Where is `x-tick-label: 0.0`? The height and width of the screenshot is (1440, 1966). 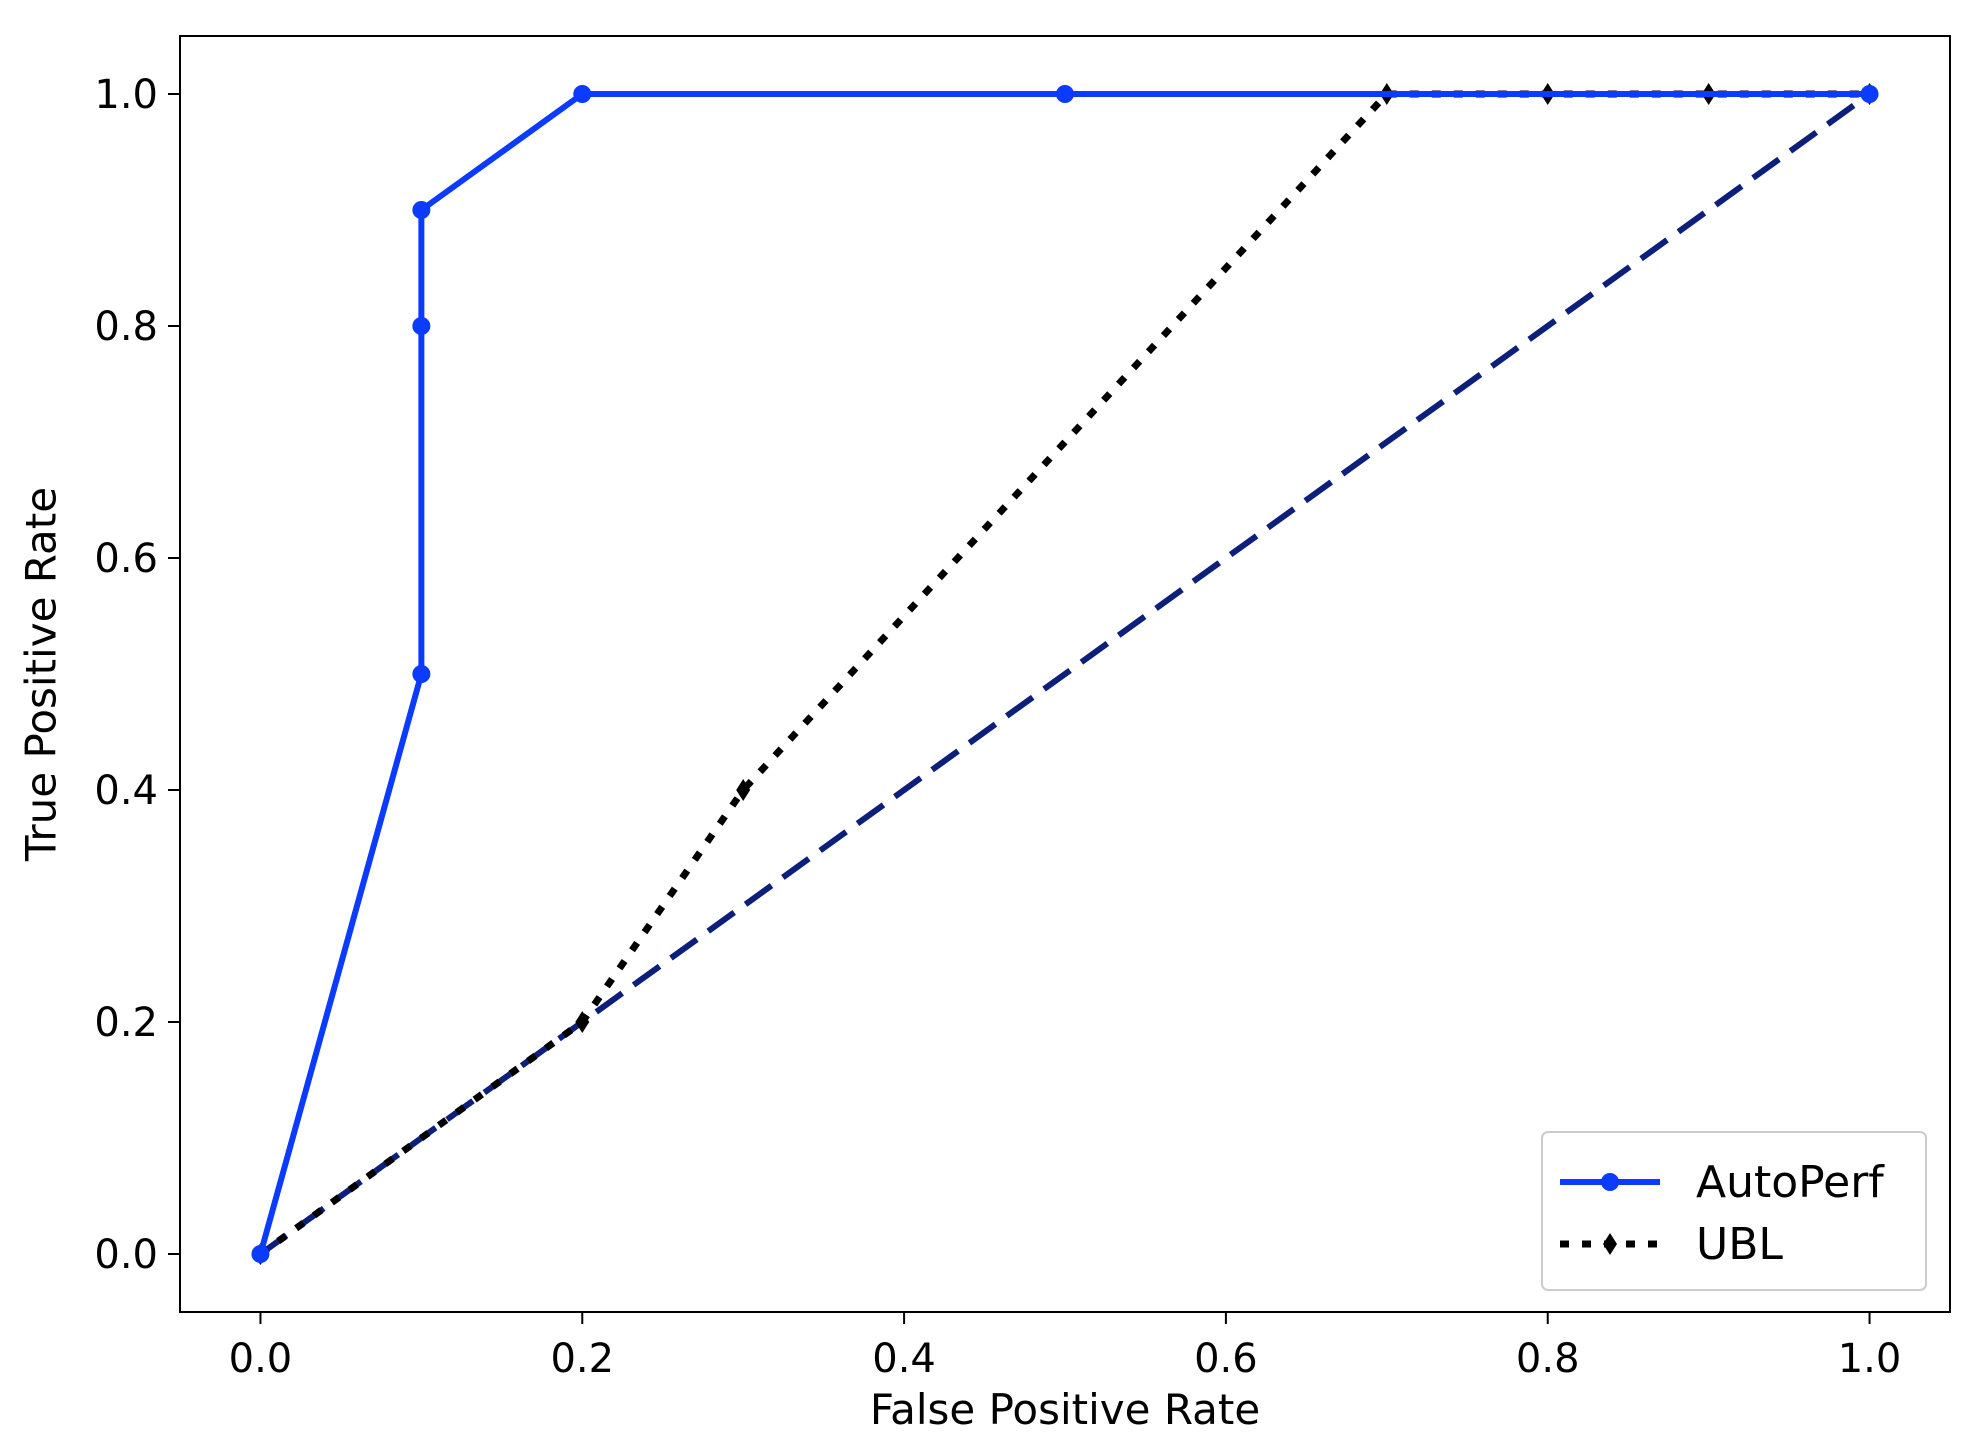
x-tick-label: 0.0 is located at coordinates (261, 1359).